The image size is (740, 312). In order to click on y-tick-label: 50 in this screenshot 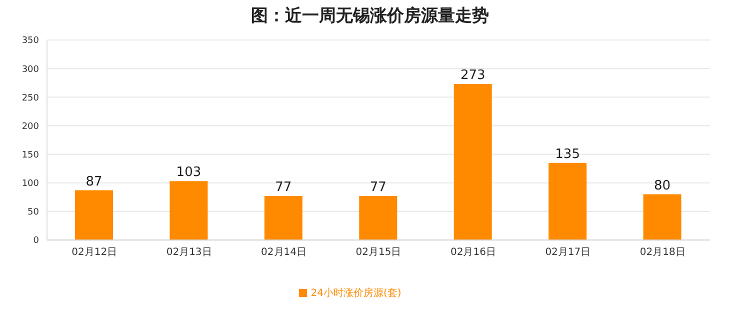, I will do `click(34, 213)`.